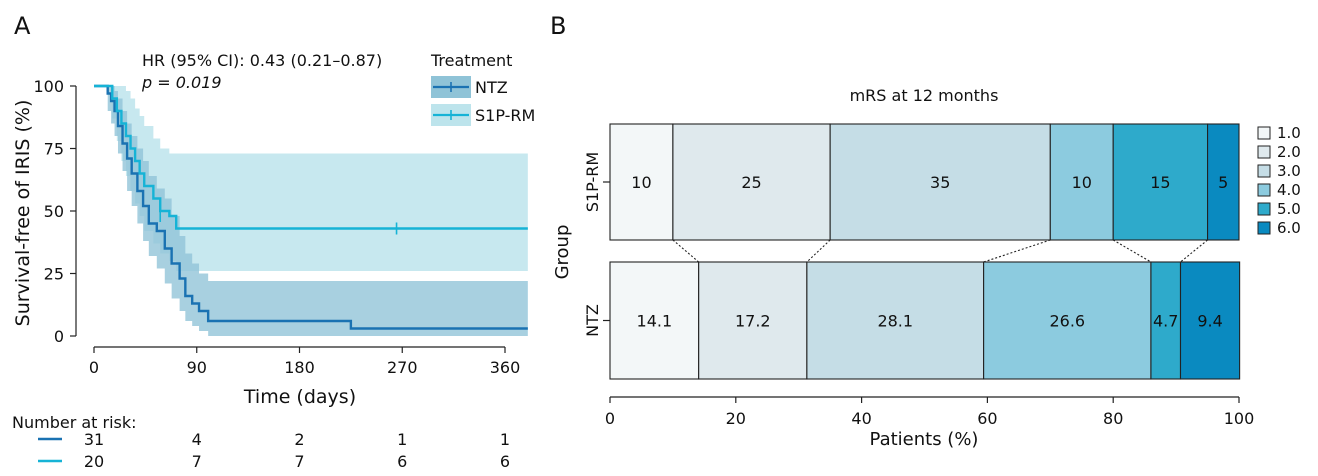 This screenshot has width=1318, height=476. I want to click on km-y-axis-label: Survival-free of IRIS (%), so click(23, 213).